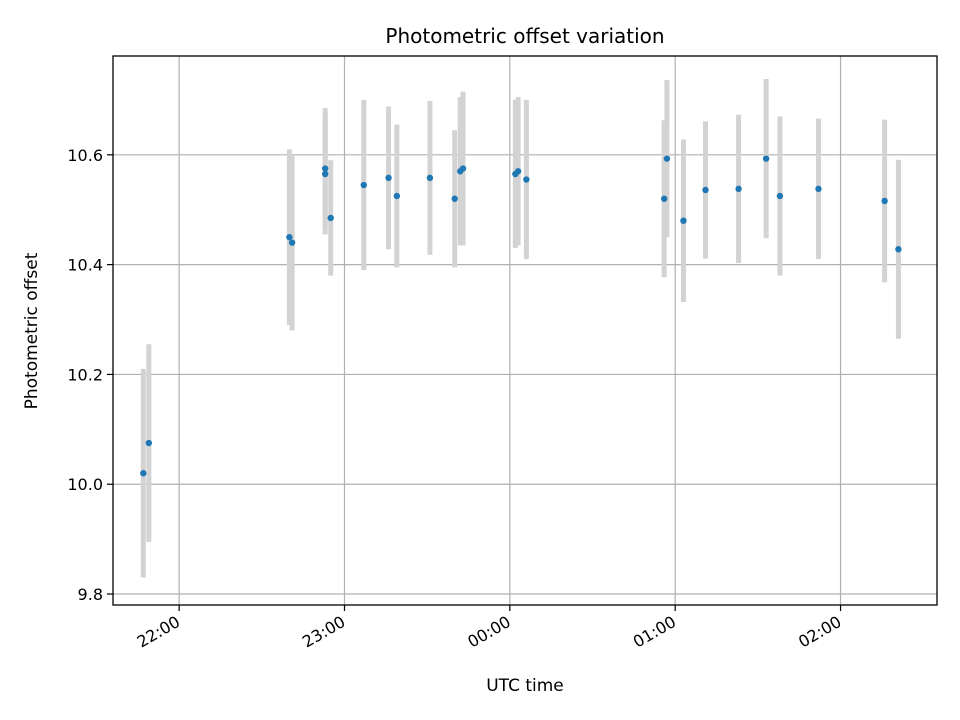 This screenshot has height=720, width=960. Describe the element at coordinates (85, 265) in the screenshot. I see `y-tick-label: 10.4` at that location.